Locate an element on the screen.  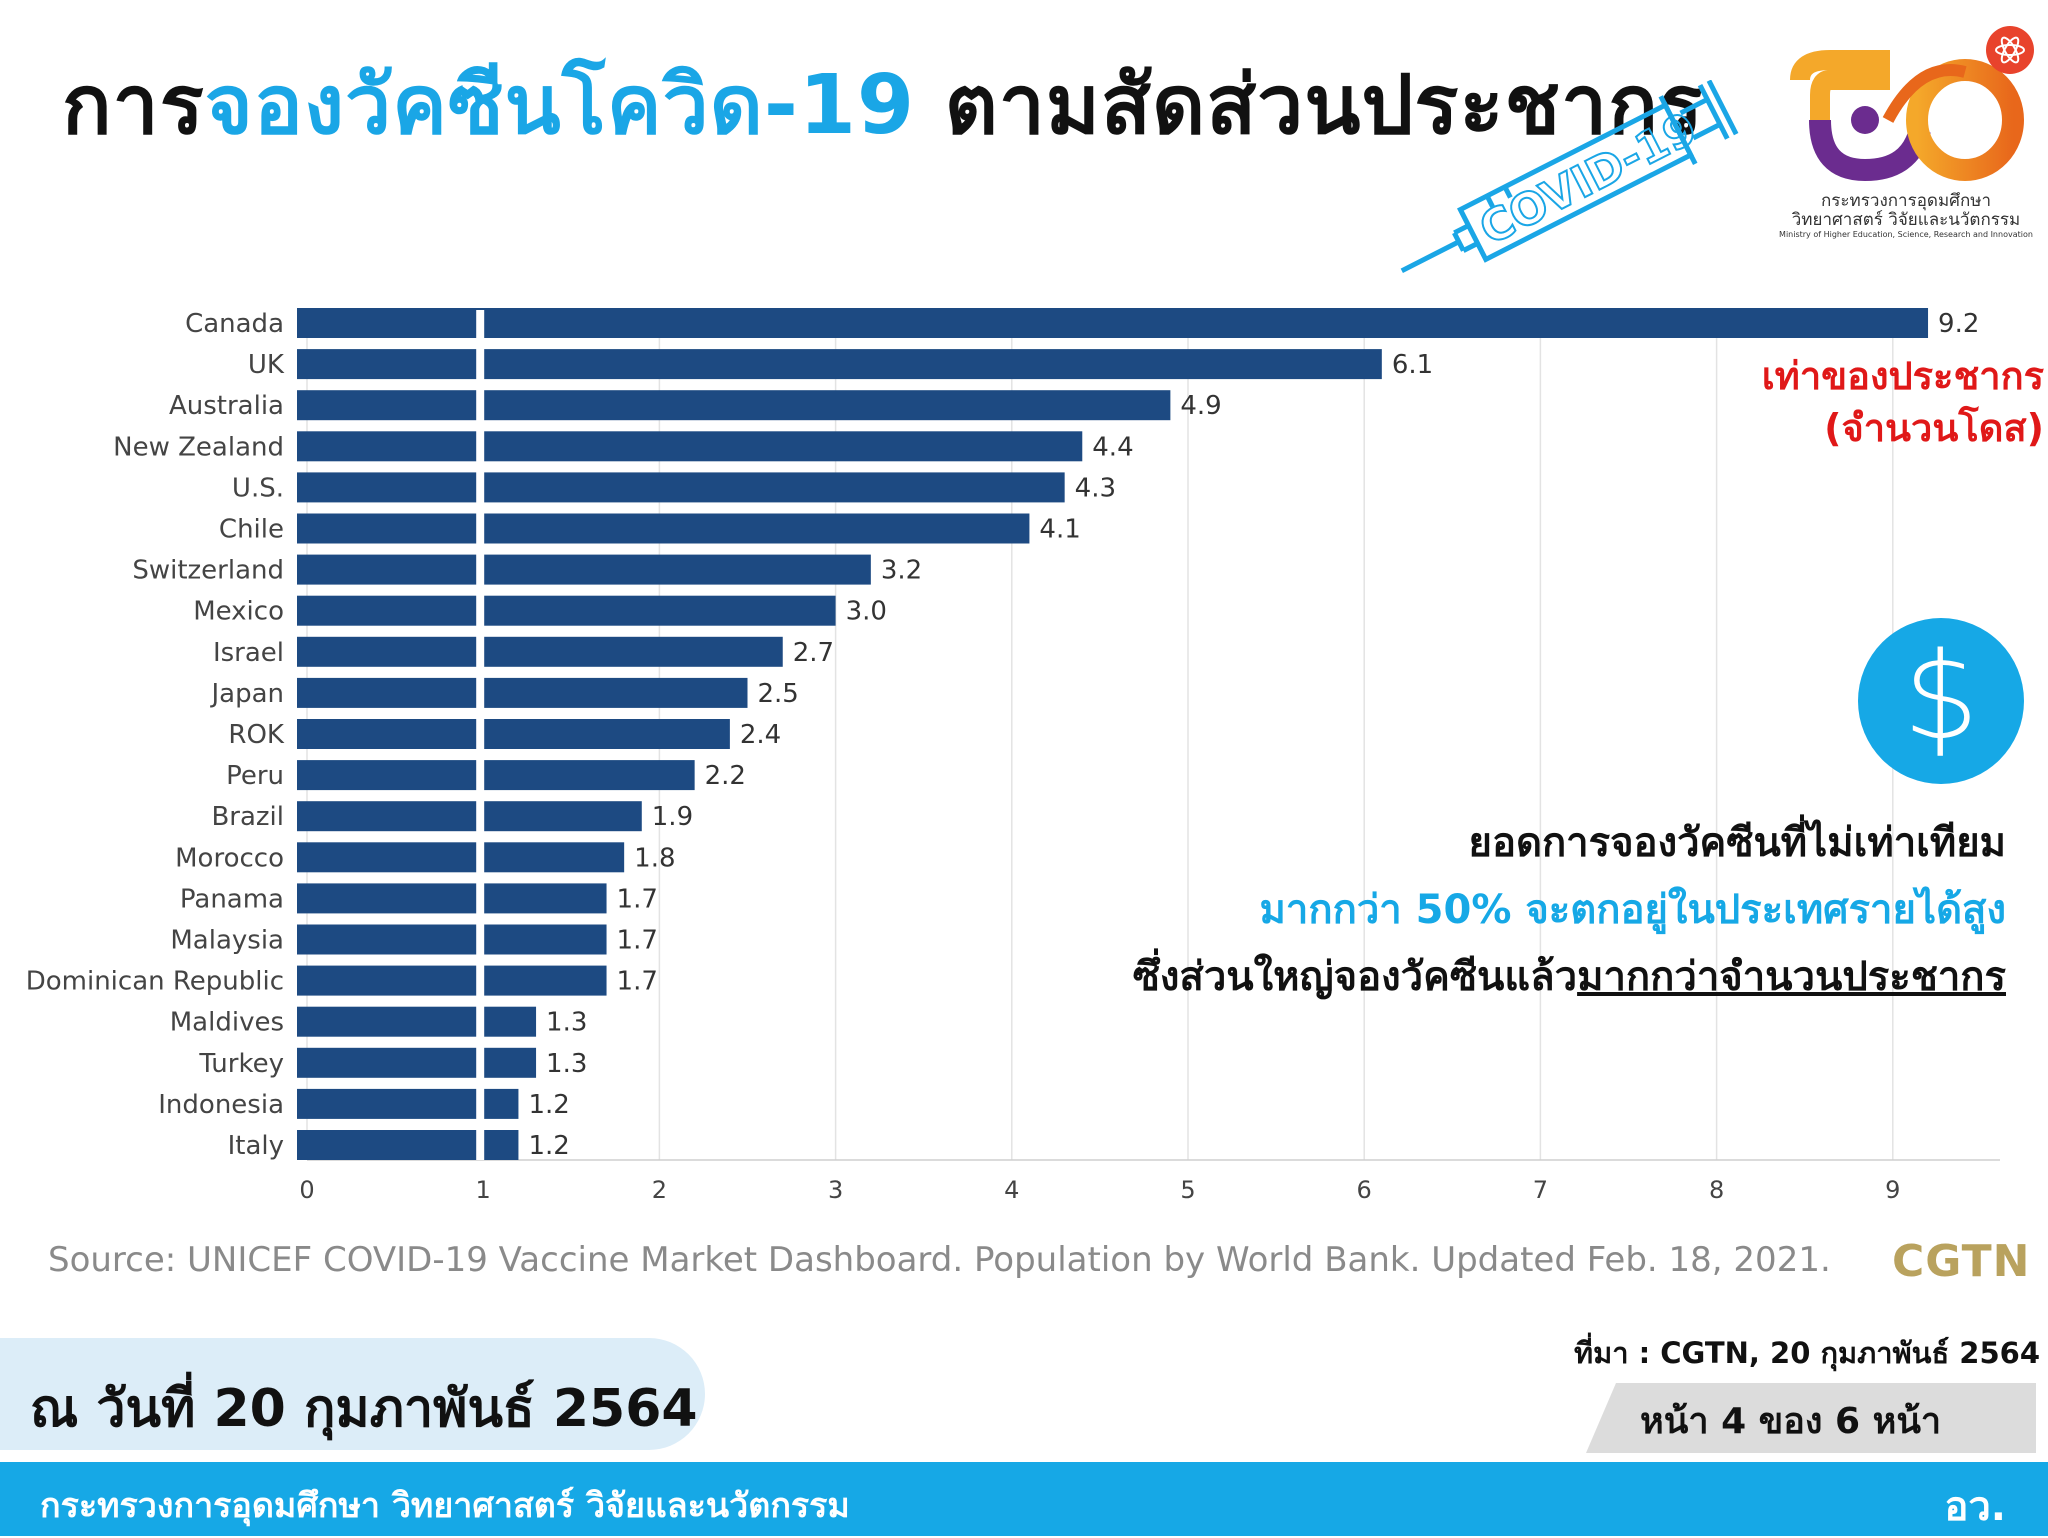
page-indicator-box is located at coordinates (1811, 1418).